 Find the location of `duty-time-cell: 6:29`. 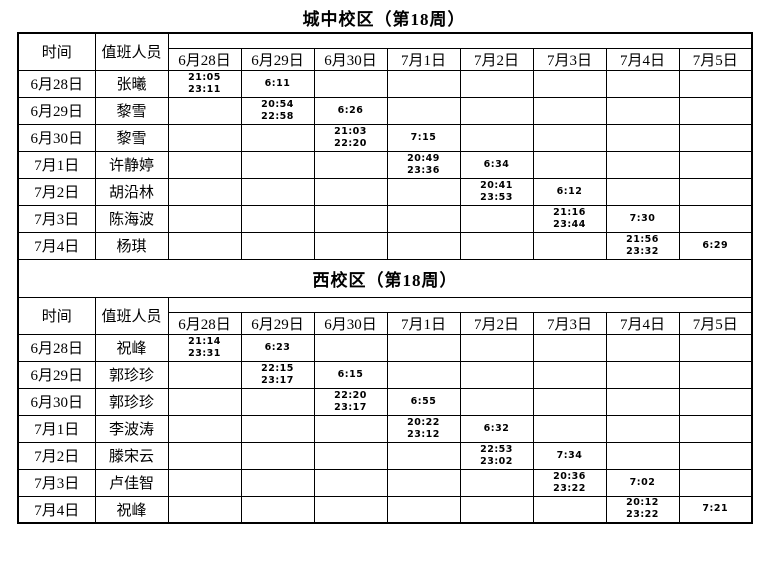

duty-time-cell: 6:29 is located at coordinates (715, 245).